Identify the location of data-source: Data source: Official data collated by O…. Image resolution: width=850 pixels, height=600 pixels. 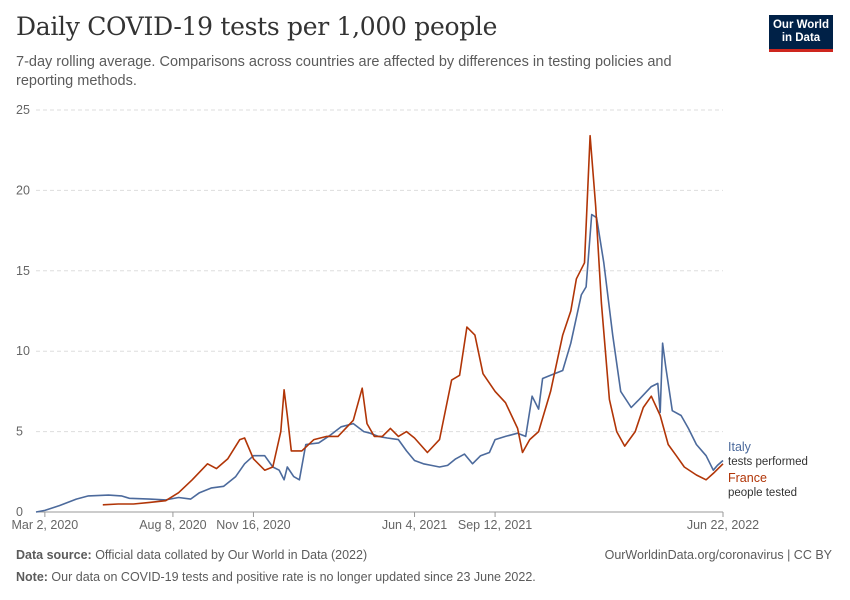
(191, 555).